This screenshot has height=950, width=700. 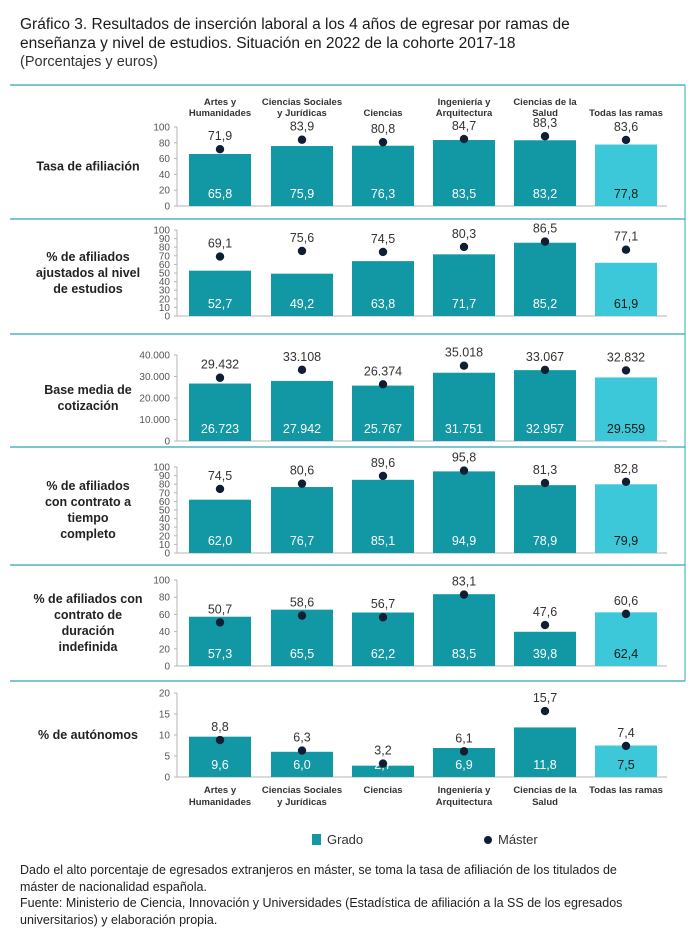 What do you see at coordinates (88, 615) in the screenshot?
I see `panel-label: contrato de` at bounding box center [88, 615].